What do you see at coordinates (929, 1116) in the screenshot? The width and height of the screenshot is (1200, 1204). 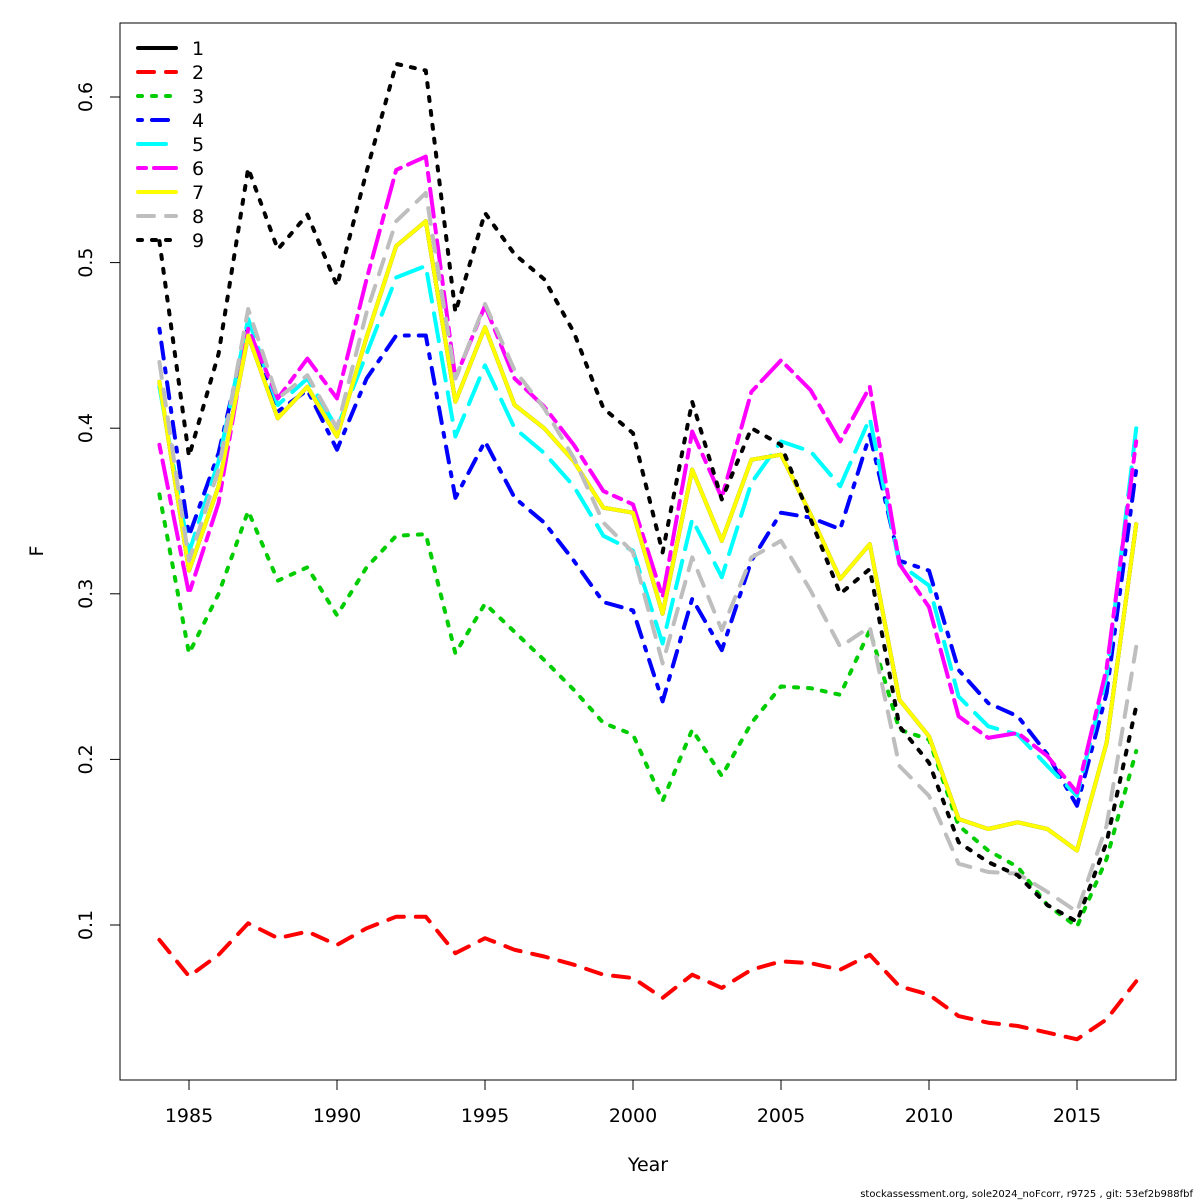 I see `x-tick-label: 2010` at bounding box center [929, 1116].